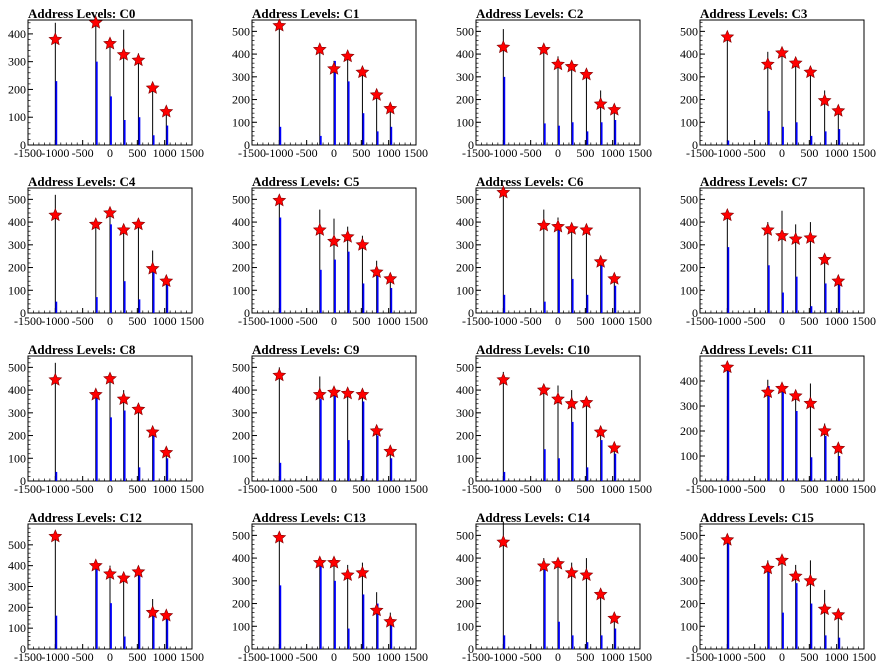 The width and height of the screenshot is (896, 672). Describe the element at coordinates (306, 13) in the screenshot. I see `chart-title: Address Levels: C1` at that location.